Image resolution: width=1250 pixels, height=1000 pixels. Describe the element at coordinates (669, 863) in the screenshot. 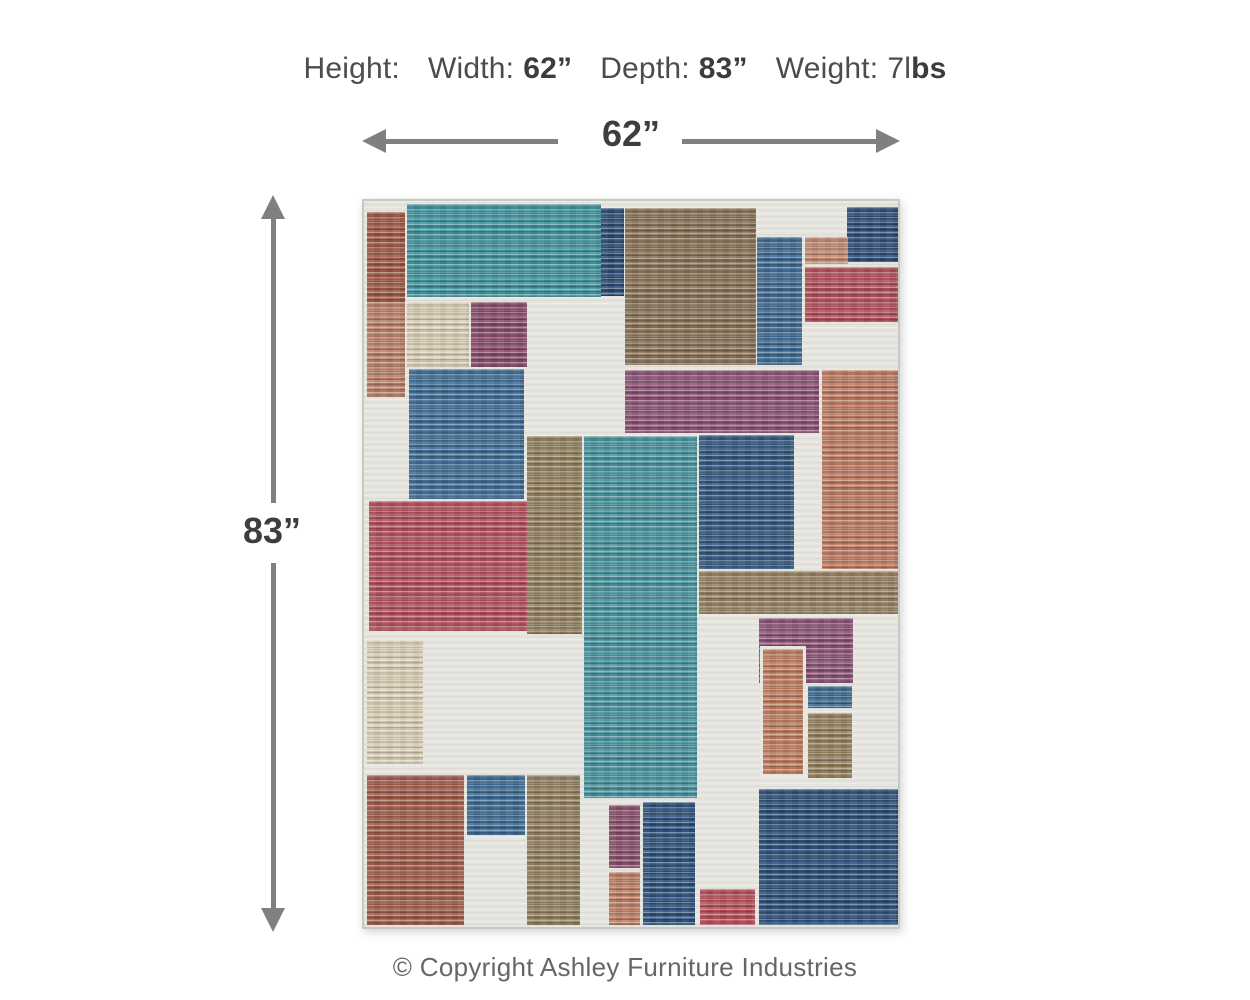

I see `rug-patch-navy-bottom-mid` at that location.